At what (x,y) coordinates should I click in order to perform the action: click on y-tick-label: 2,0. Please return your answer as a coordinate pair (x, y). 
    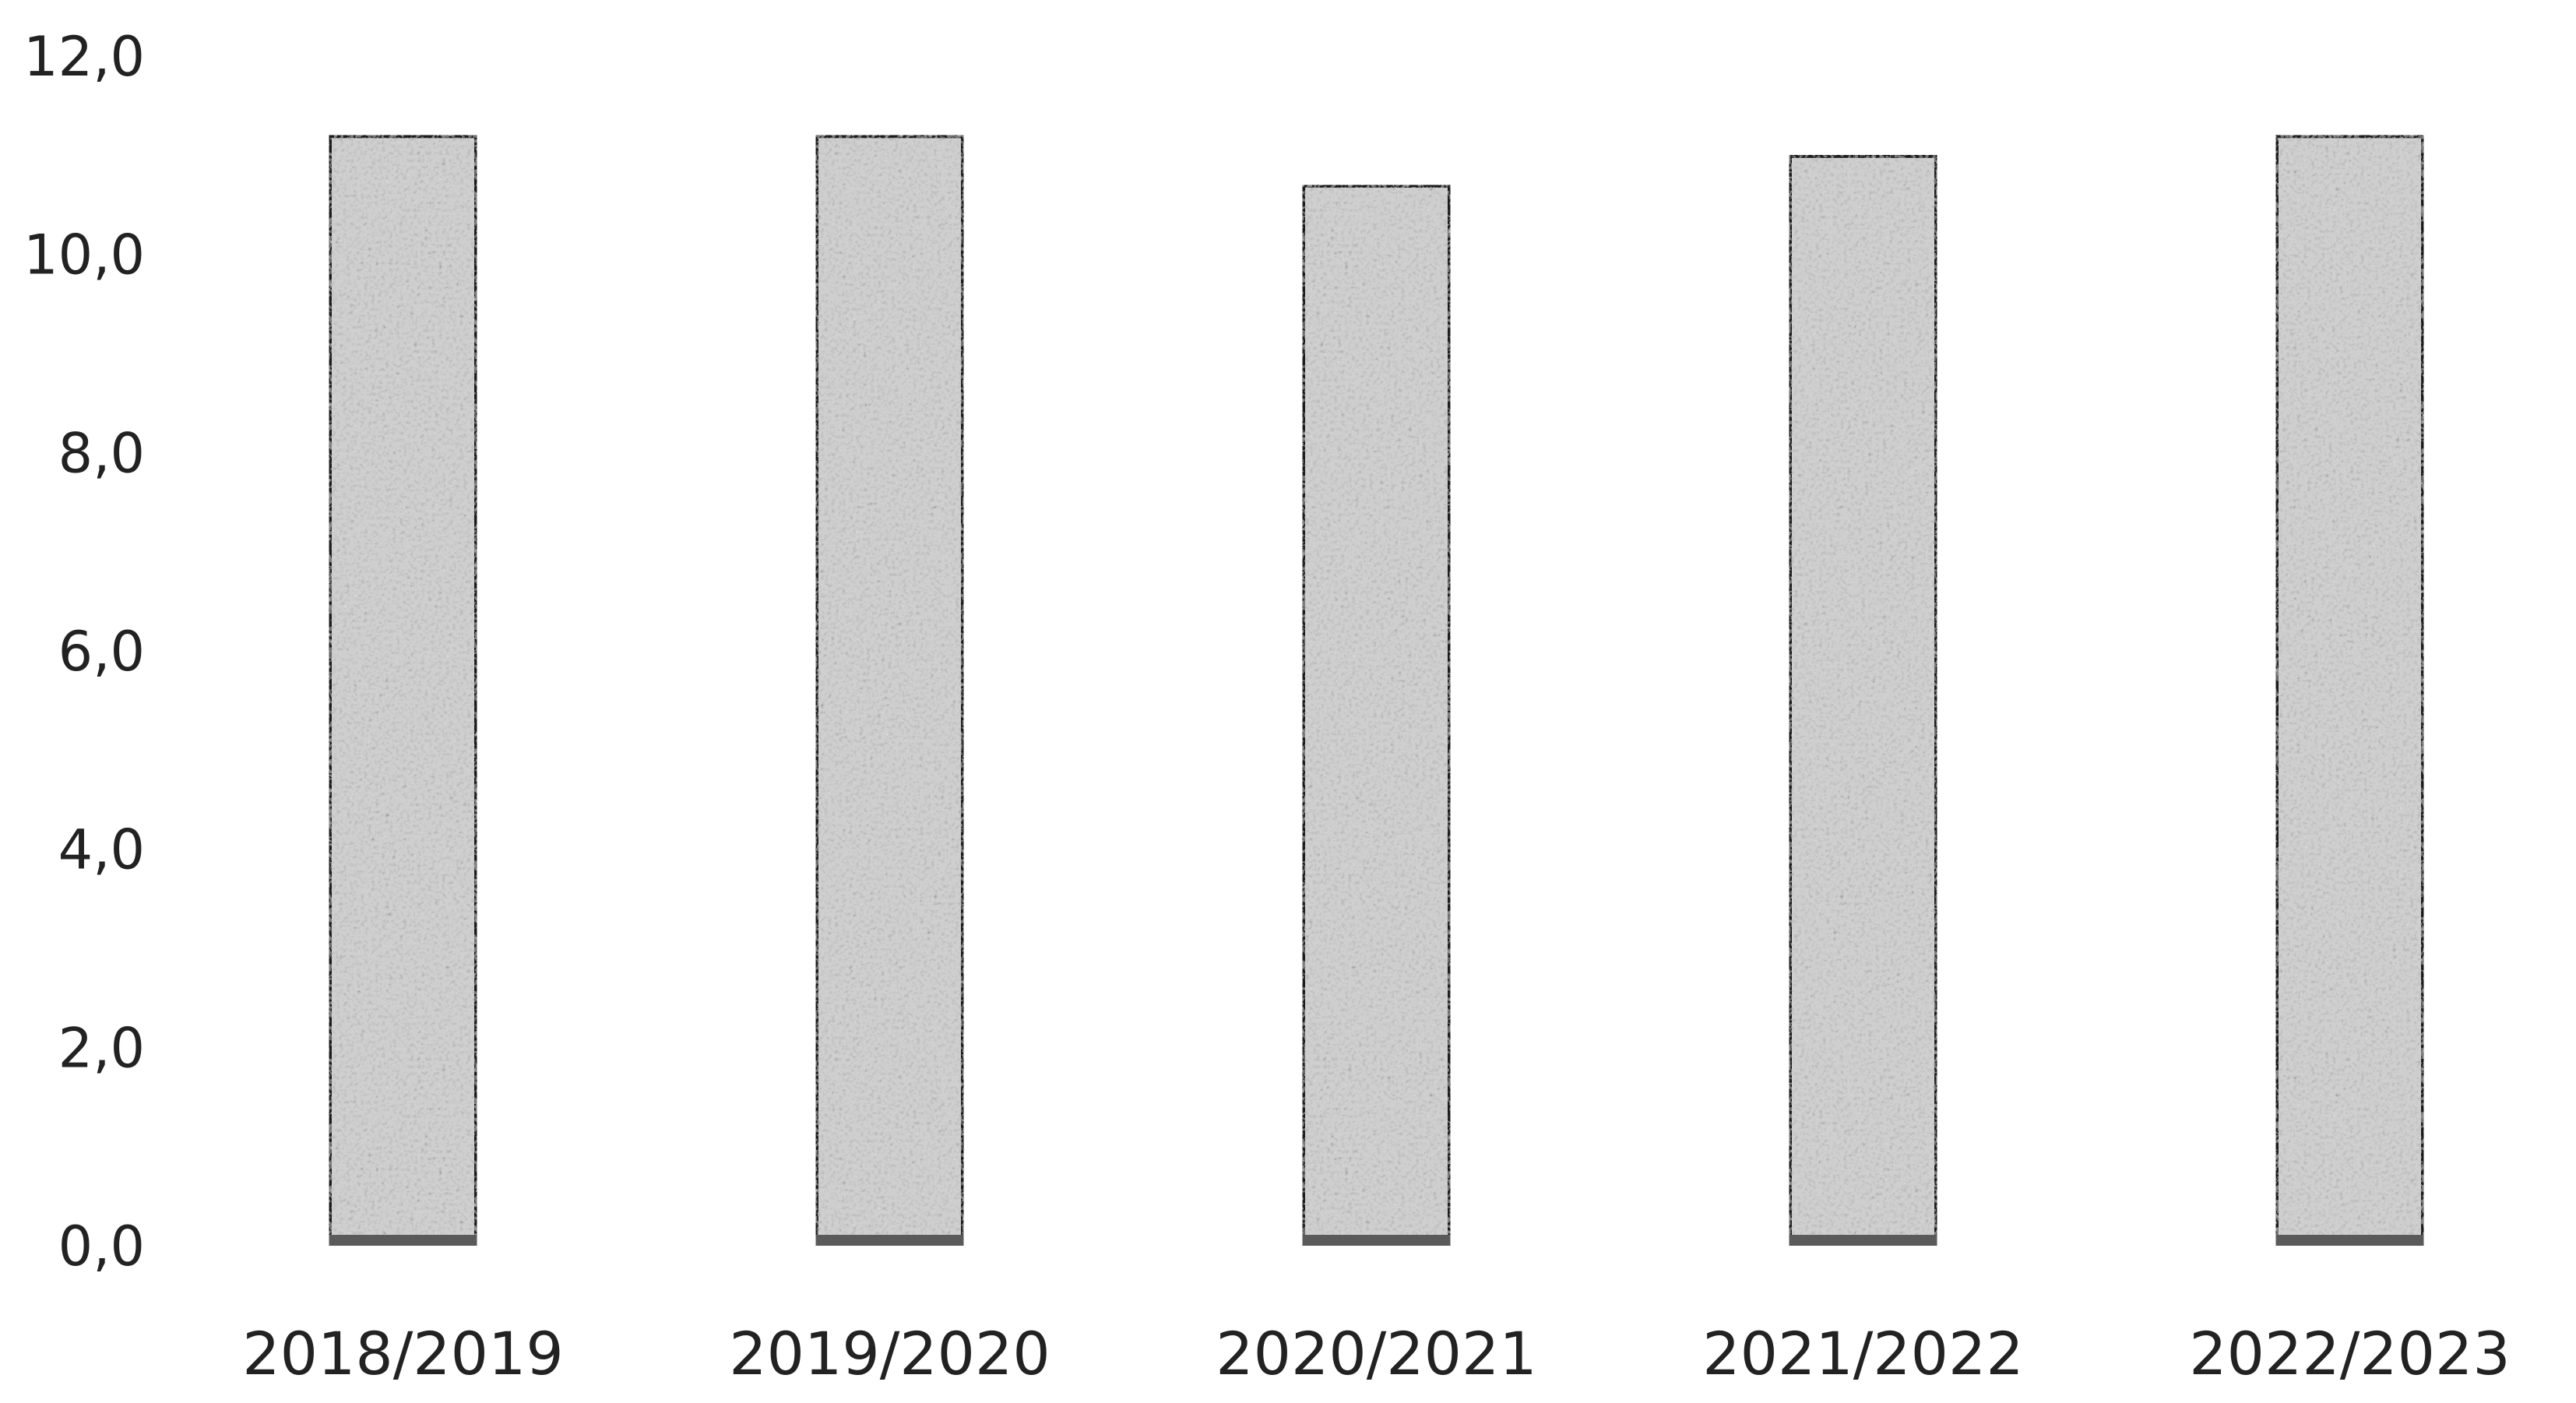
    Looking at the image, I should click on (101, 1048).